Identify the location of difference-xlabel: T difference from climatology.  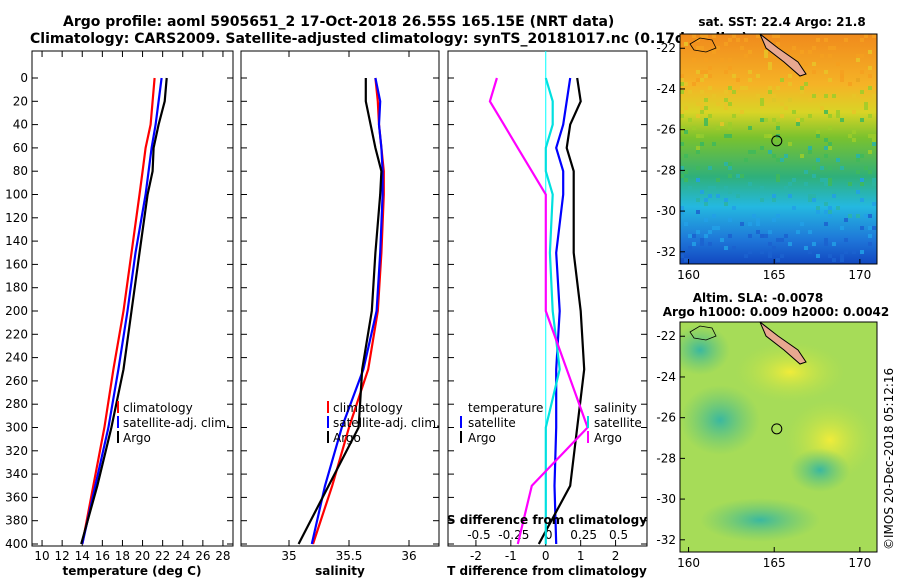
(547, 571).